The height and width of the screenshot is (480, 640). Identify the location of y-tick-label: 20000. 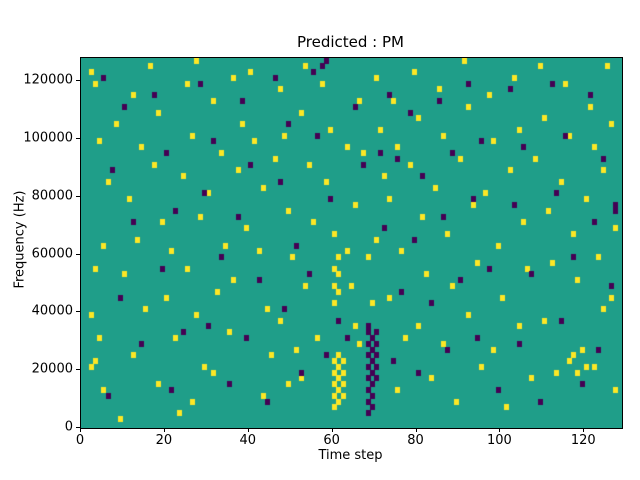
(52, 369).